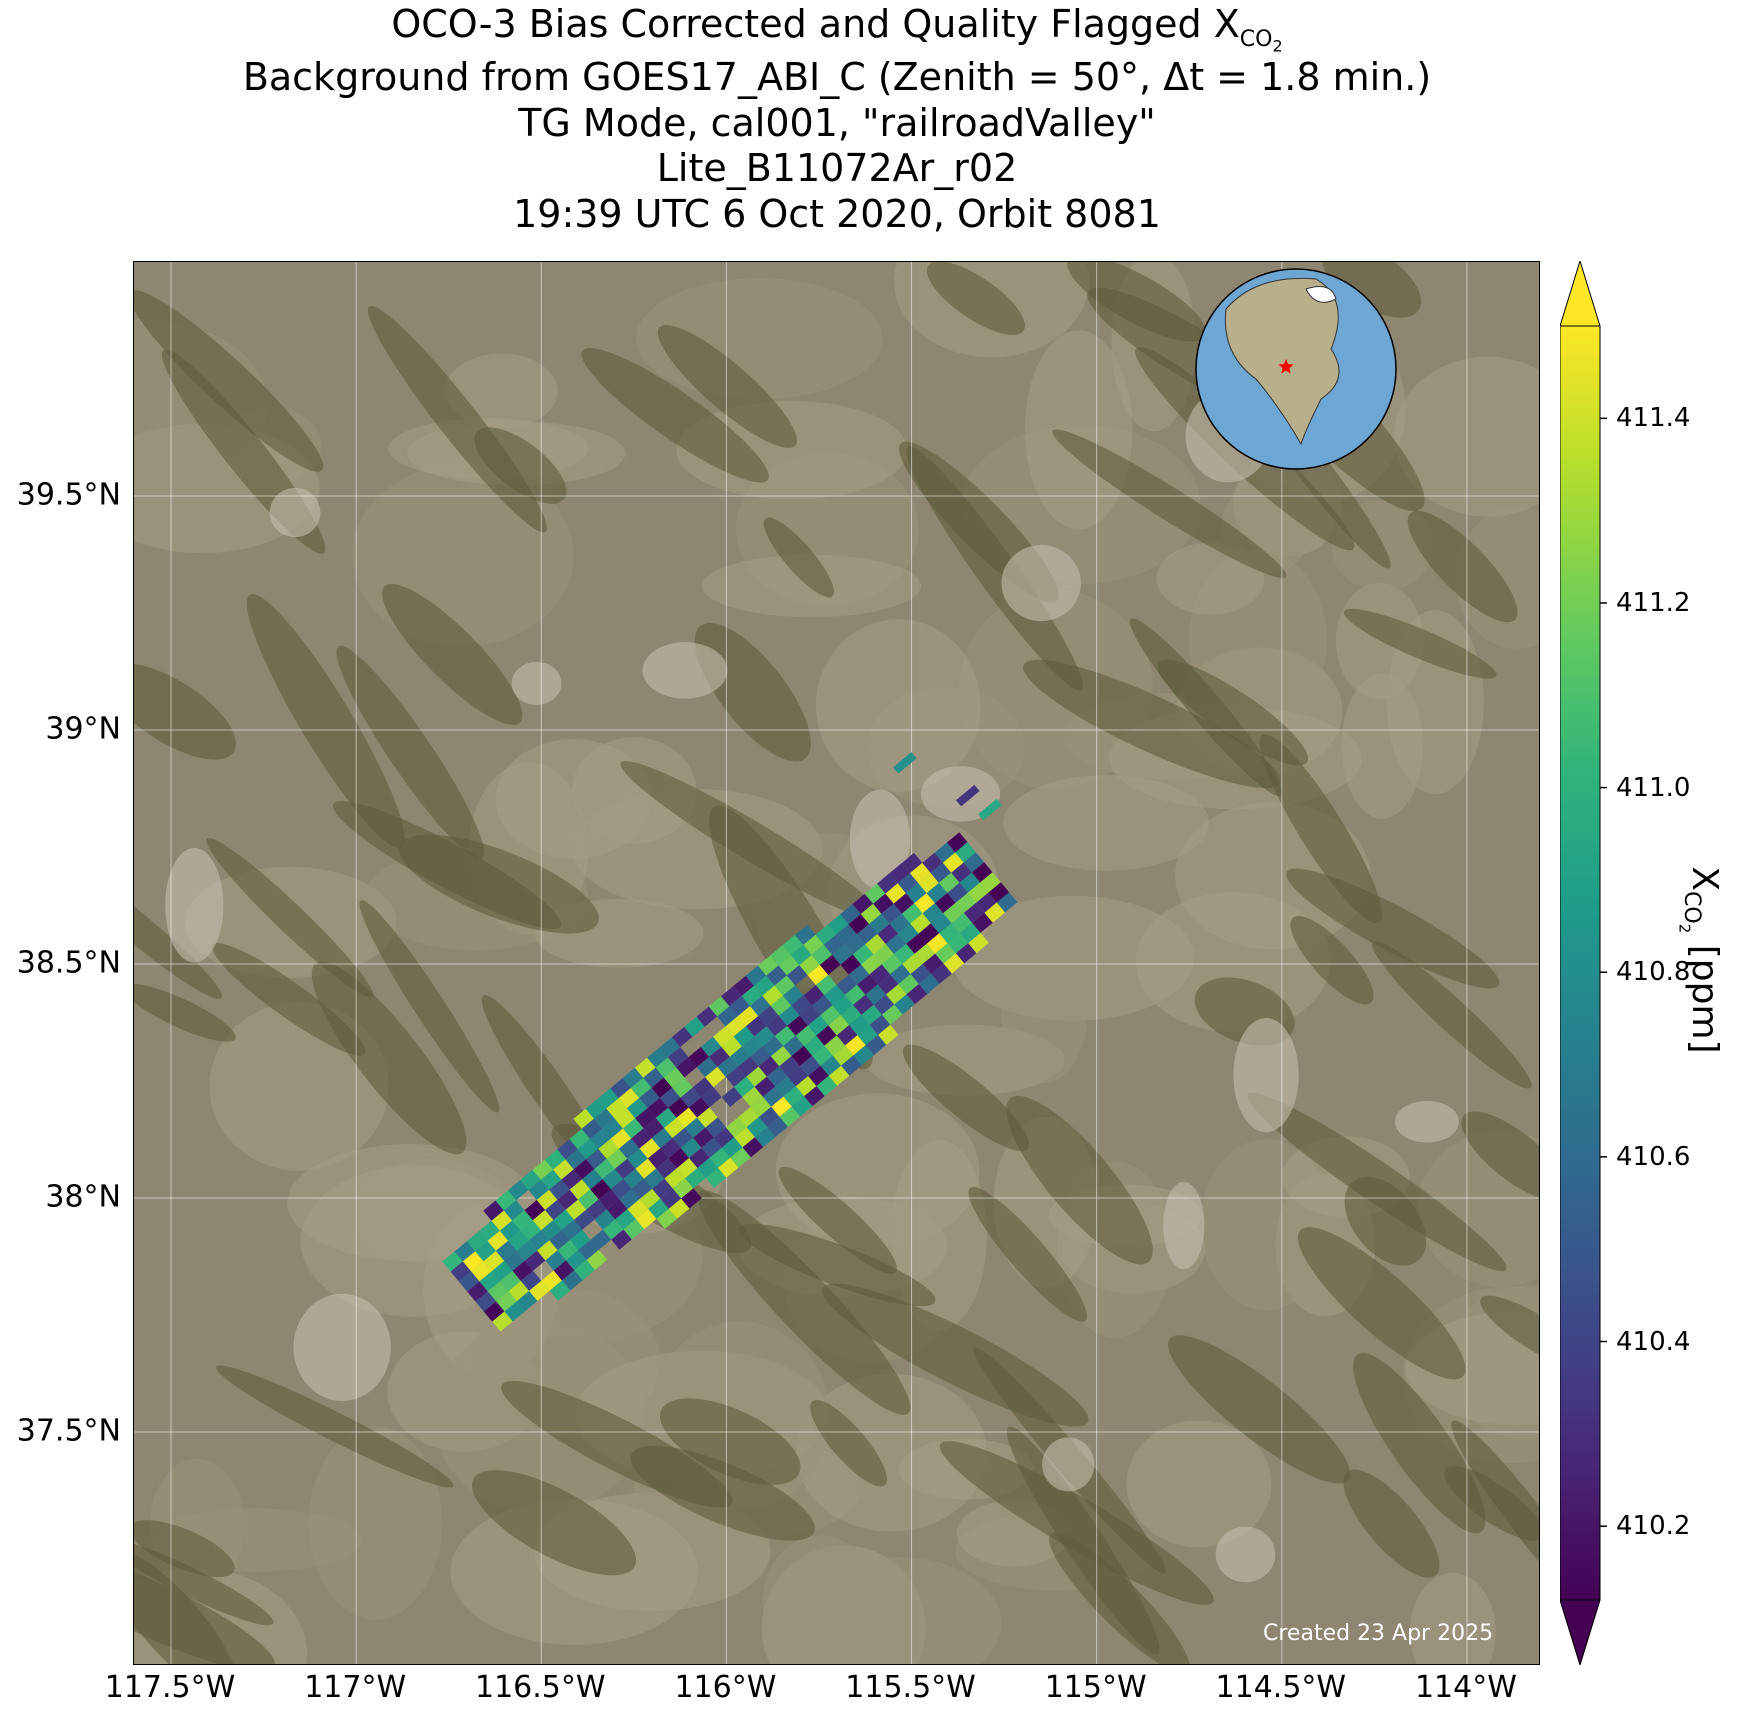  What do you see at coordinates (1281, 1687) in the screenshot?
I see `longitude-tick-label: 114.5°W` at bounding box center [1281, 1687].